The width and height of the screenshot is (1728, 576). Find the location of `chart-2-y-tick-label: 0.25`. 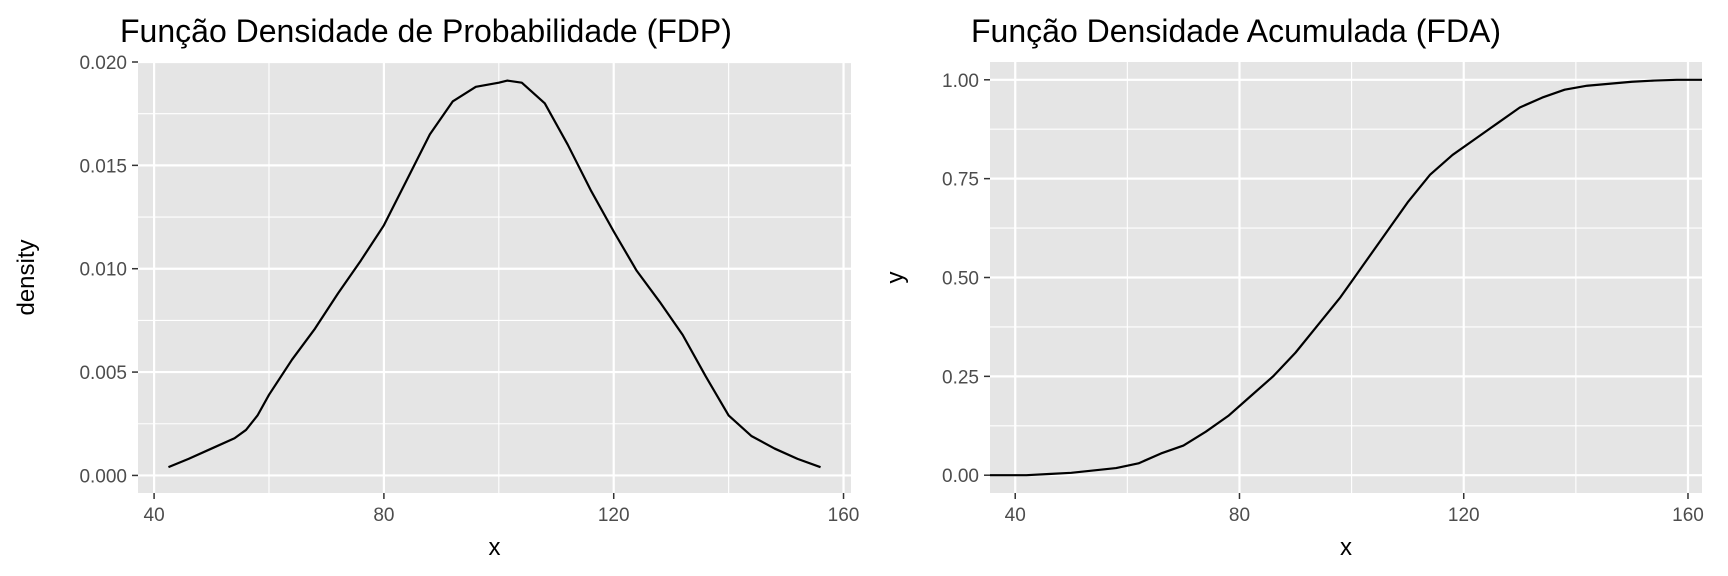

chart-2-y-tick-label: 0.25 is located at coordinates (960, 377).